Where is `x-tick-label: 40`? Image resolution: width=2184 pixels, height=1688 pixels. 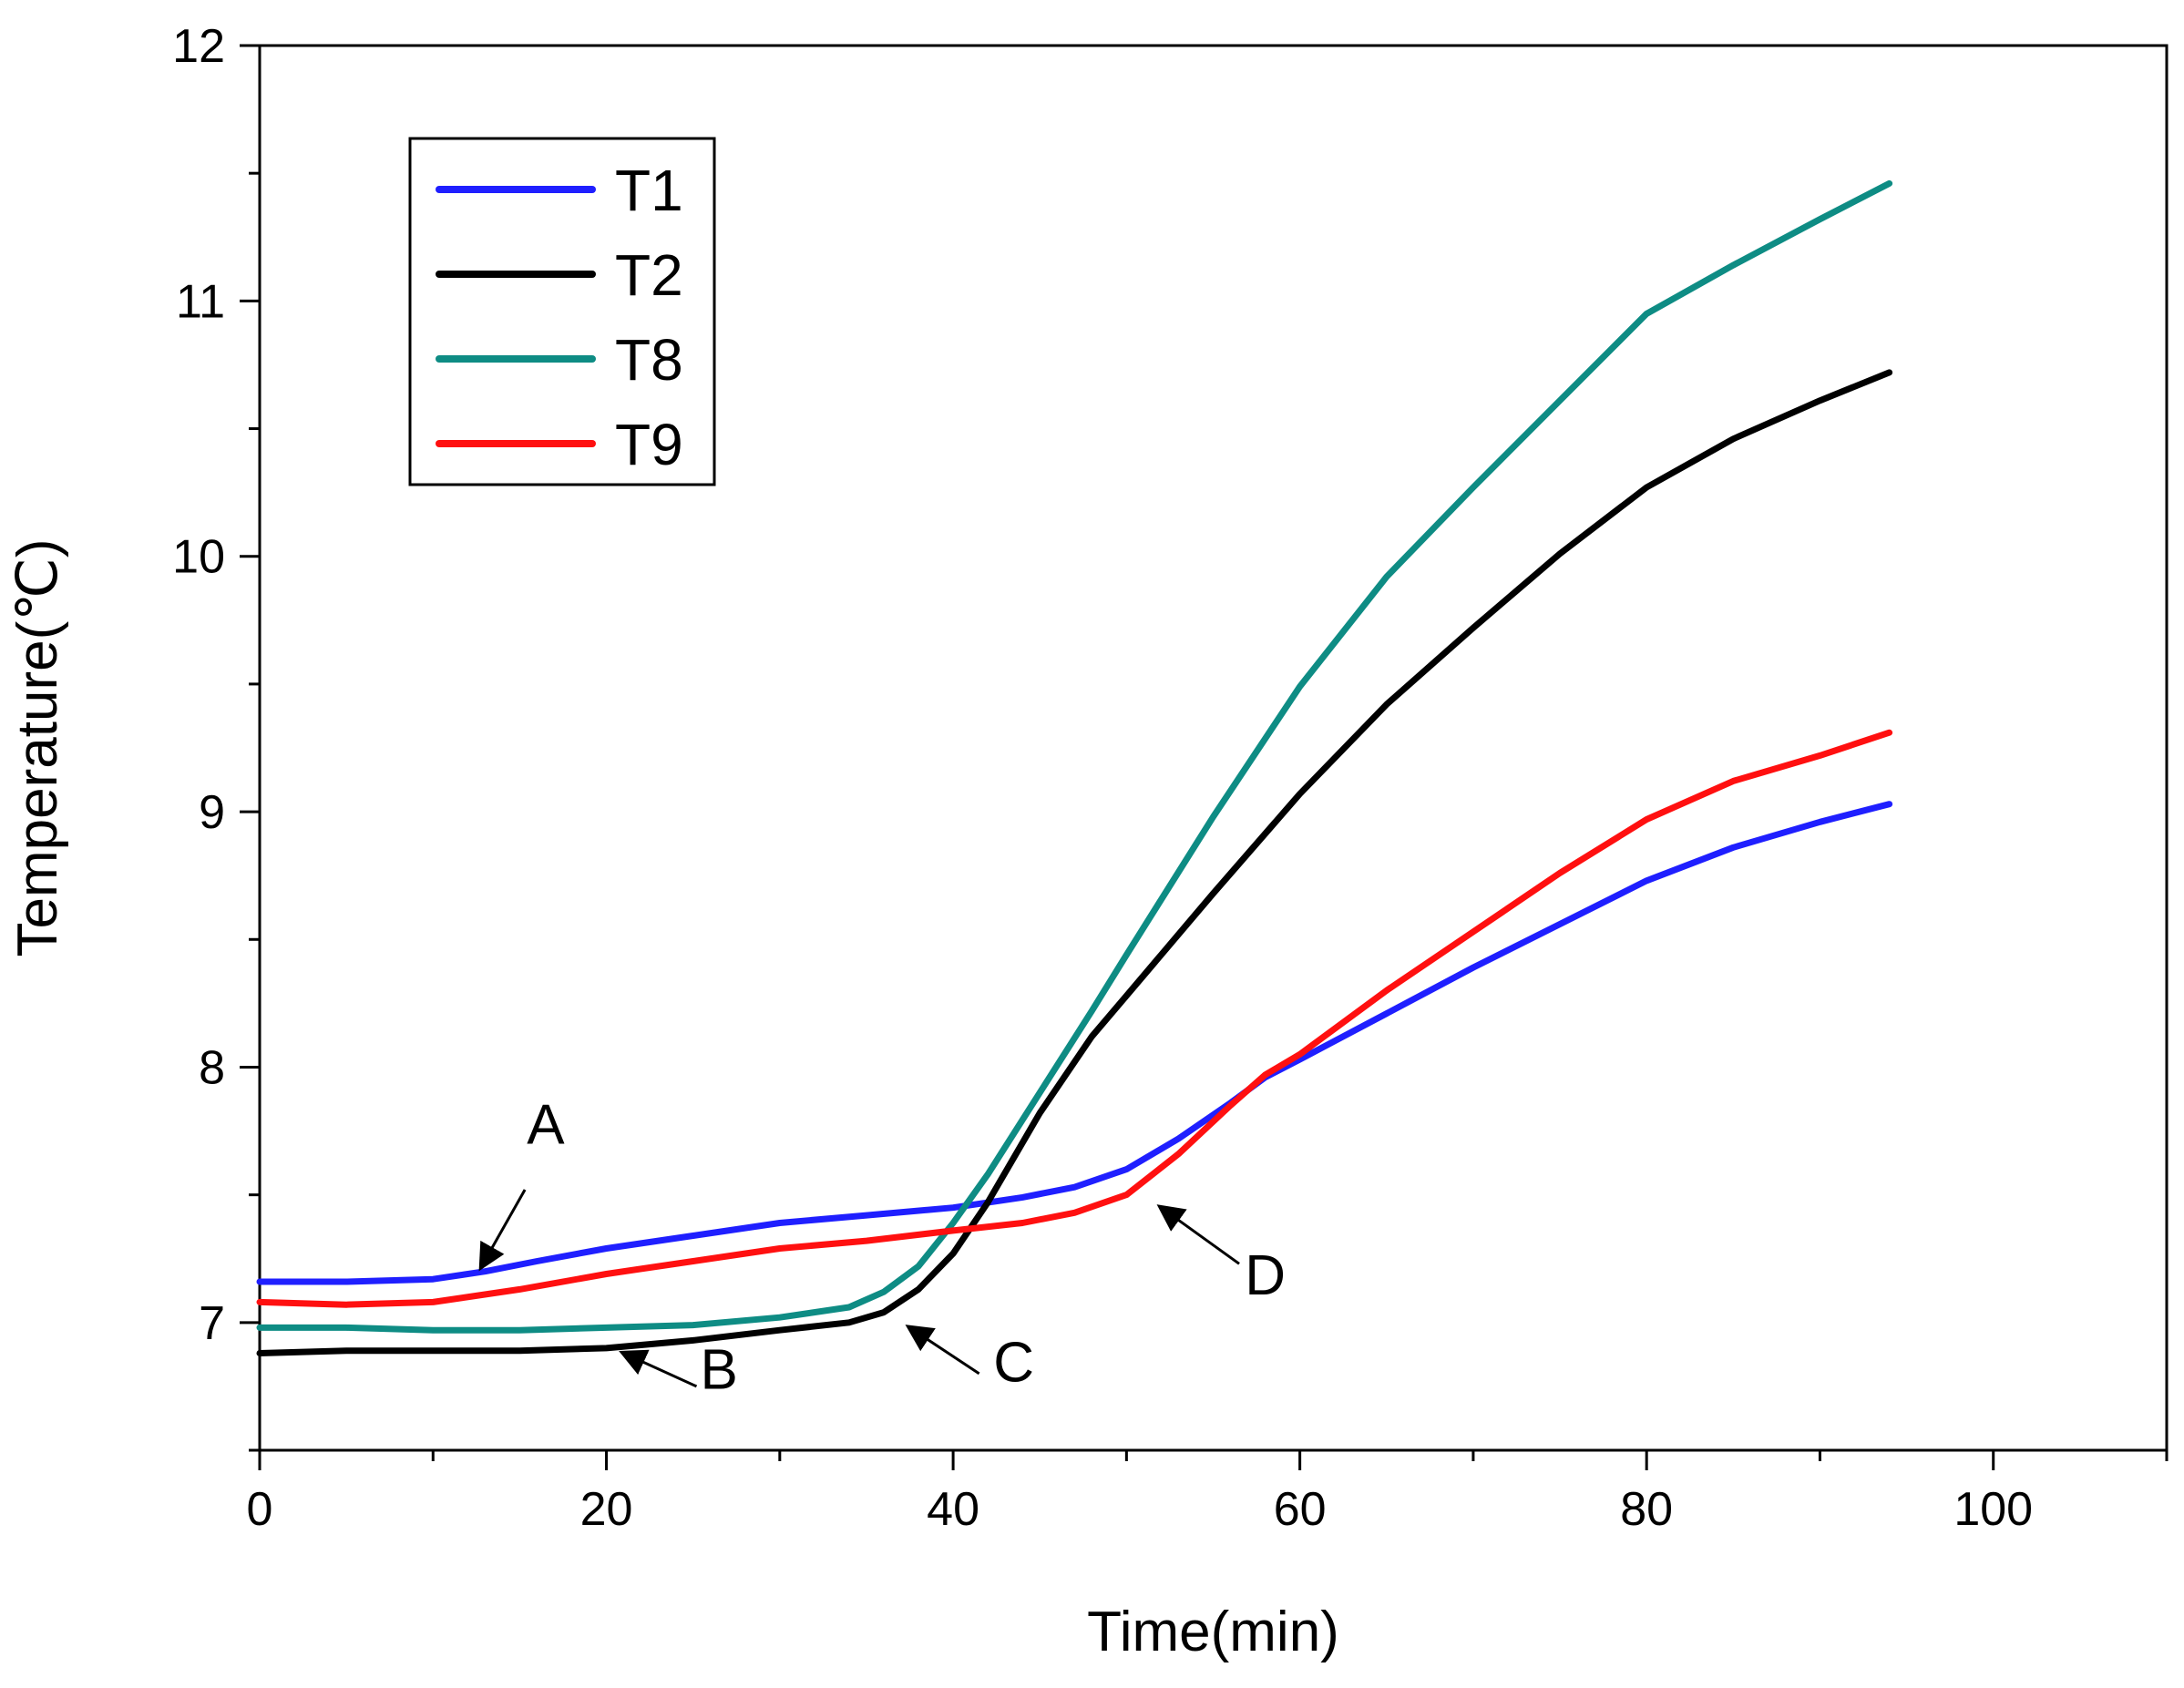 x-tick-label: 40 is located at coordinates (953, 1509).